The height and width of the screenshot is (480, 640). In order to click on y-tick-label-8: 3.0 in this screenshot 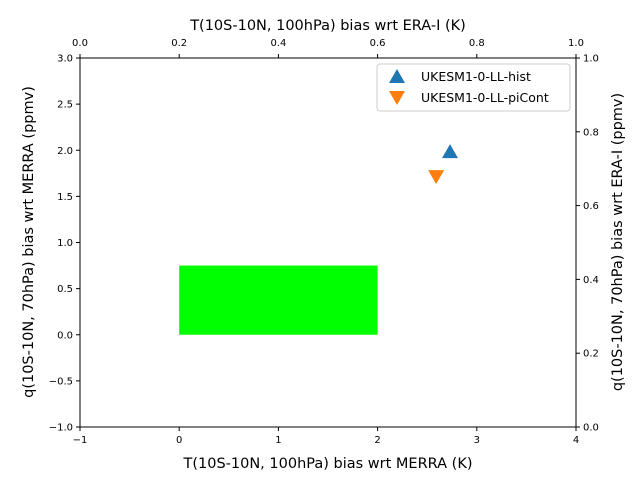, I will do `click(65, 59)`.